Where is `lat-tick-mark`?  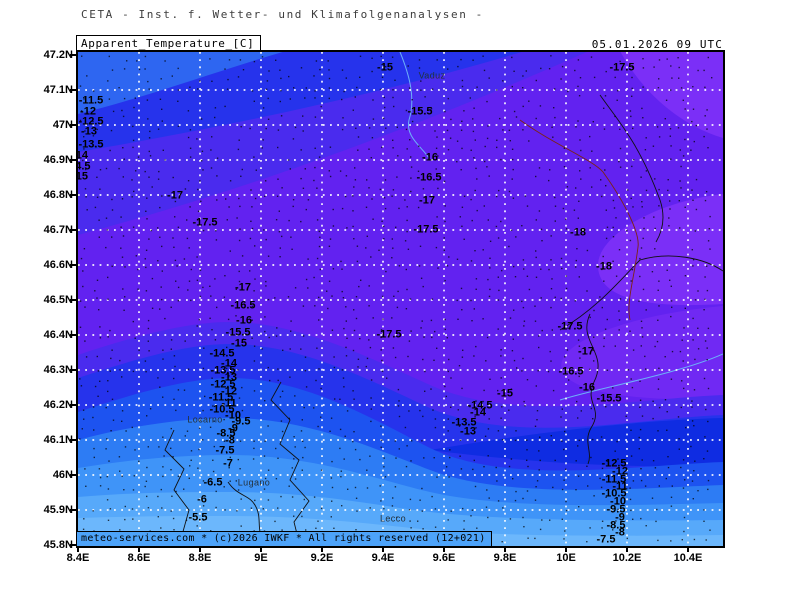 lat-tick-mark is located at coordinates (73, 440).